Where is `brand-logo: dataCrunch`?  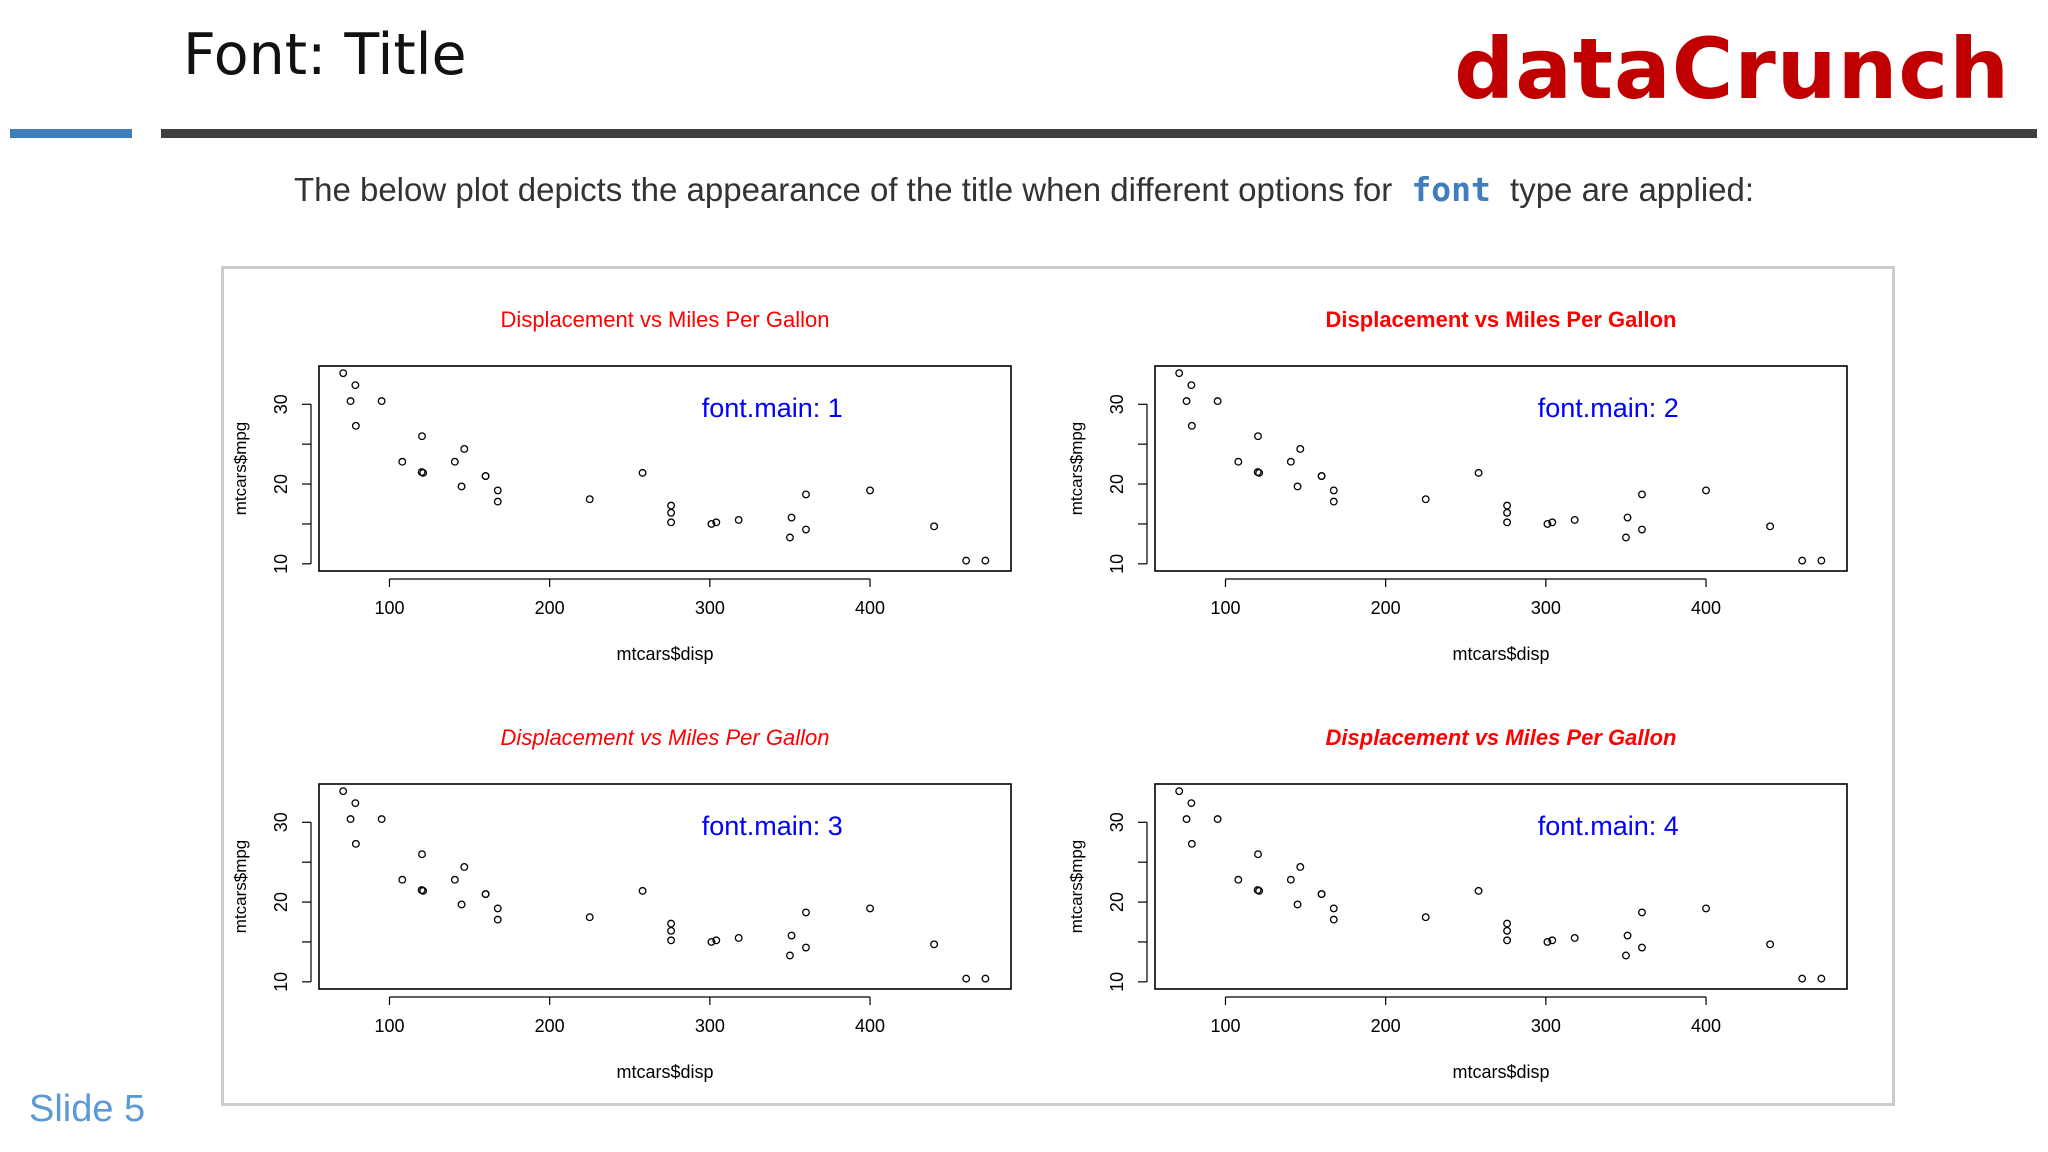 brand-logo: dataCrunch is located at coordinates (1732, 69).